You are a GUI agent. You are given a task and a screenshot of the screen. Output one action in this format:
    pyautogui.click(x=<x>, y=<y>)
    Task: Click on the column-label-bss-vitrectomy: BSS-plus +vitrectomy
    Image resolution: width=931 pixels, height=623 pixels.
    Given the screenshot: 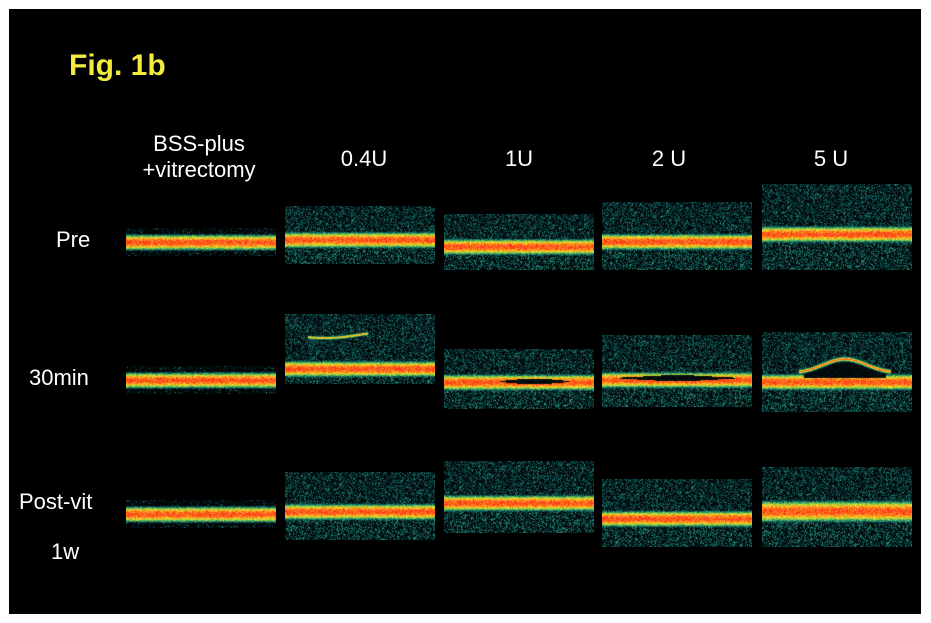 What is the action you would take?
    pyautogui.click(x=199, y=157)
    